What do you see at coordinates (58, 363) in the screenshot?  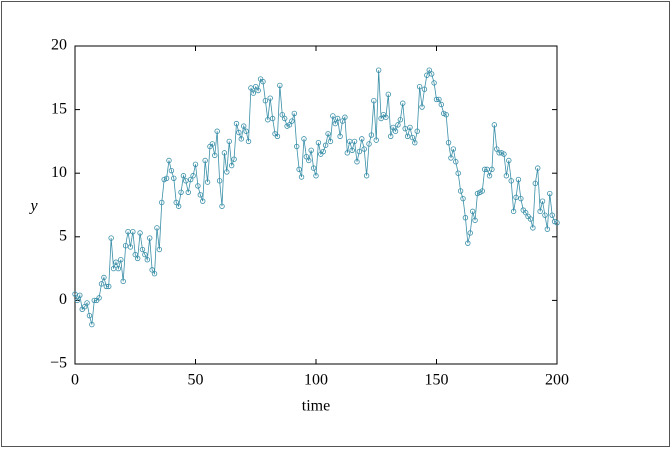 I see `y-tick-label: −5` at bounding box center [58, 363].